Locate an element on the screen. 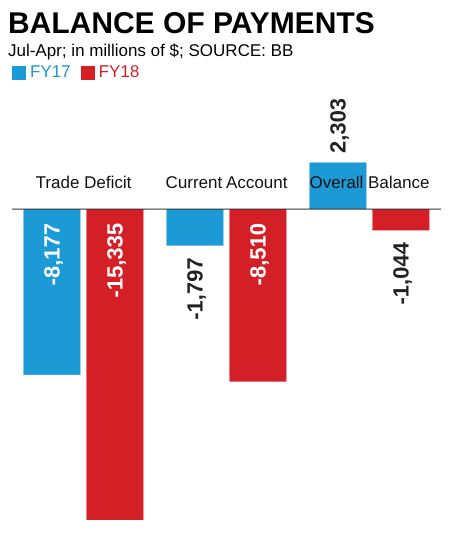 The image size is (453, 550). data-label: -15,335 is located at coordinates (115, 260).